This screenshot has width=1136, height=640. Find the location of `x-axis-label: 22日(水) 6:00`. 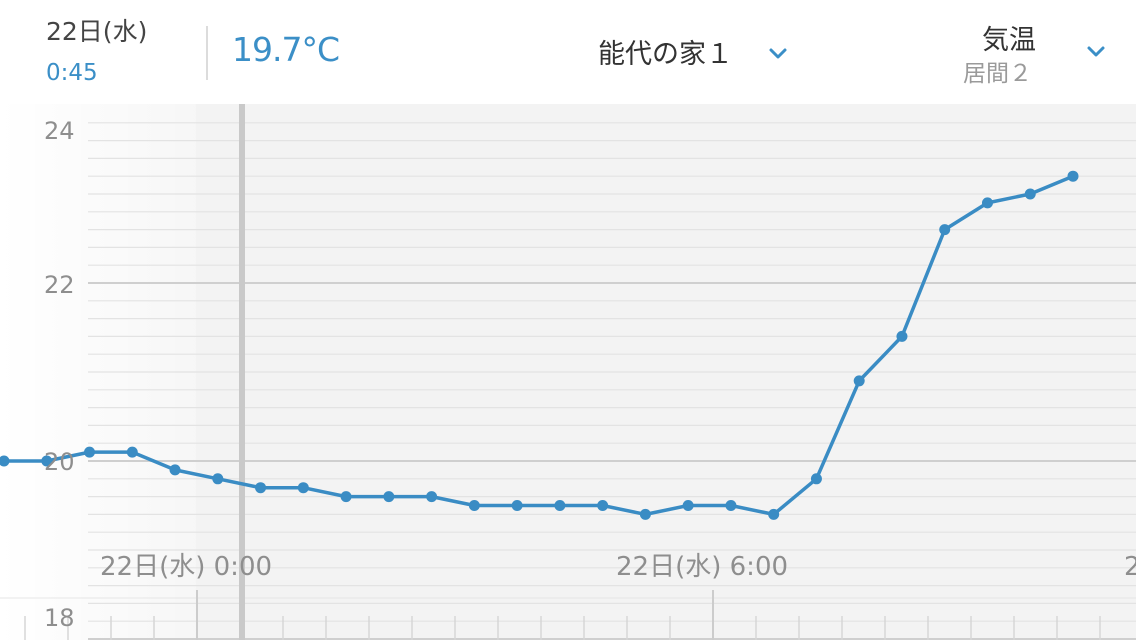

x-axis-label: 22日(水) 6:00 is located at coordinates (702, 567).